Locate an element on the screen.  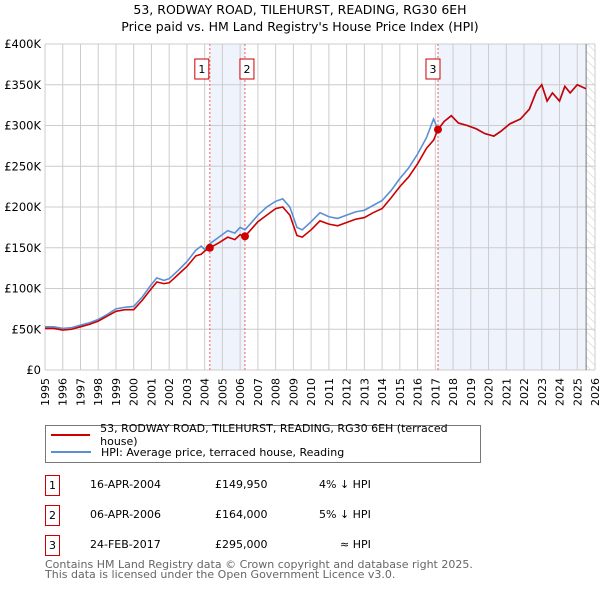
y-tick-label: £400K is located at coordinates (22, 44).